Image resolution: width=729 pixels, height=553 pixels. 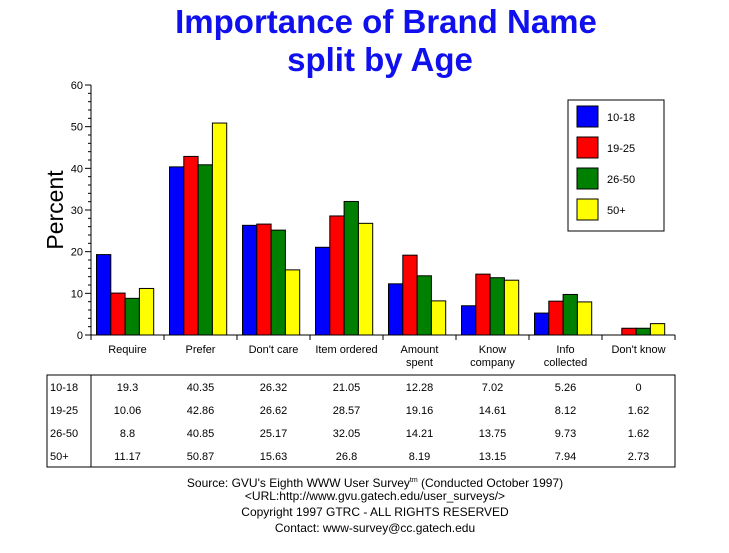 What do you see at coordinates (621, 149) in the screenshot?
I see `legend-label-19-25: 19-25` at bounding box center [621, 149].